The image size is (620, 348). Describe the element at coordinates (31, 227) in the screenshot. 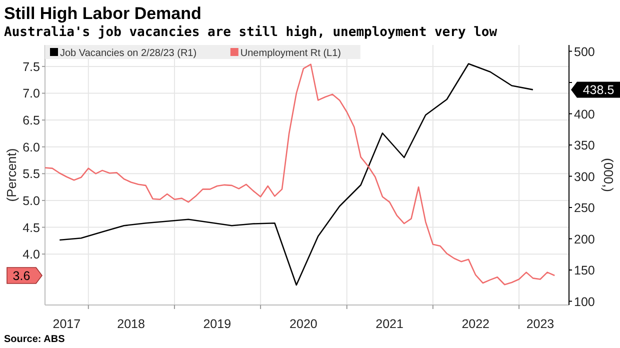

I see `y-tick-label: 4.5` at that location.